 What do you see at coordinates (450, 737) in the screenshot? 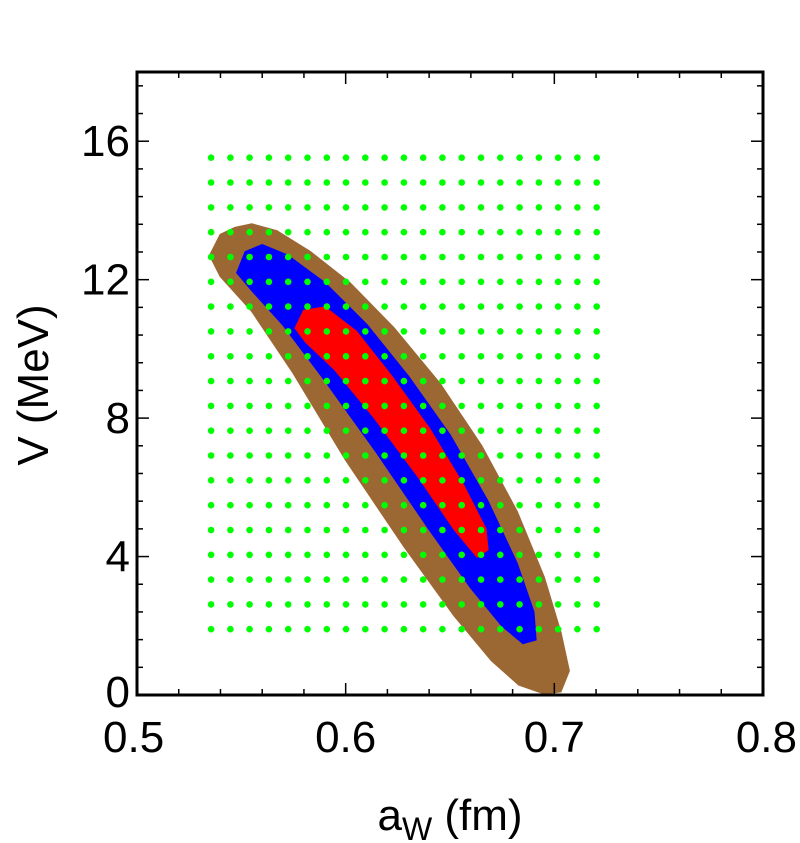
I see `x-tick-labels: 0.5 0.6 0.7 0.8` at bounding box center [450, 737].